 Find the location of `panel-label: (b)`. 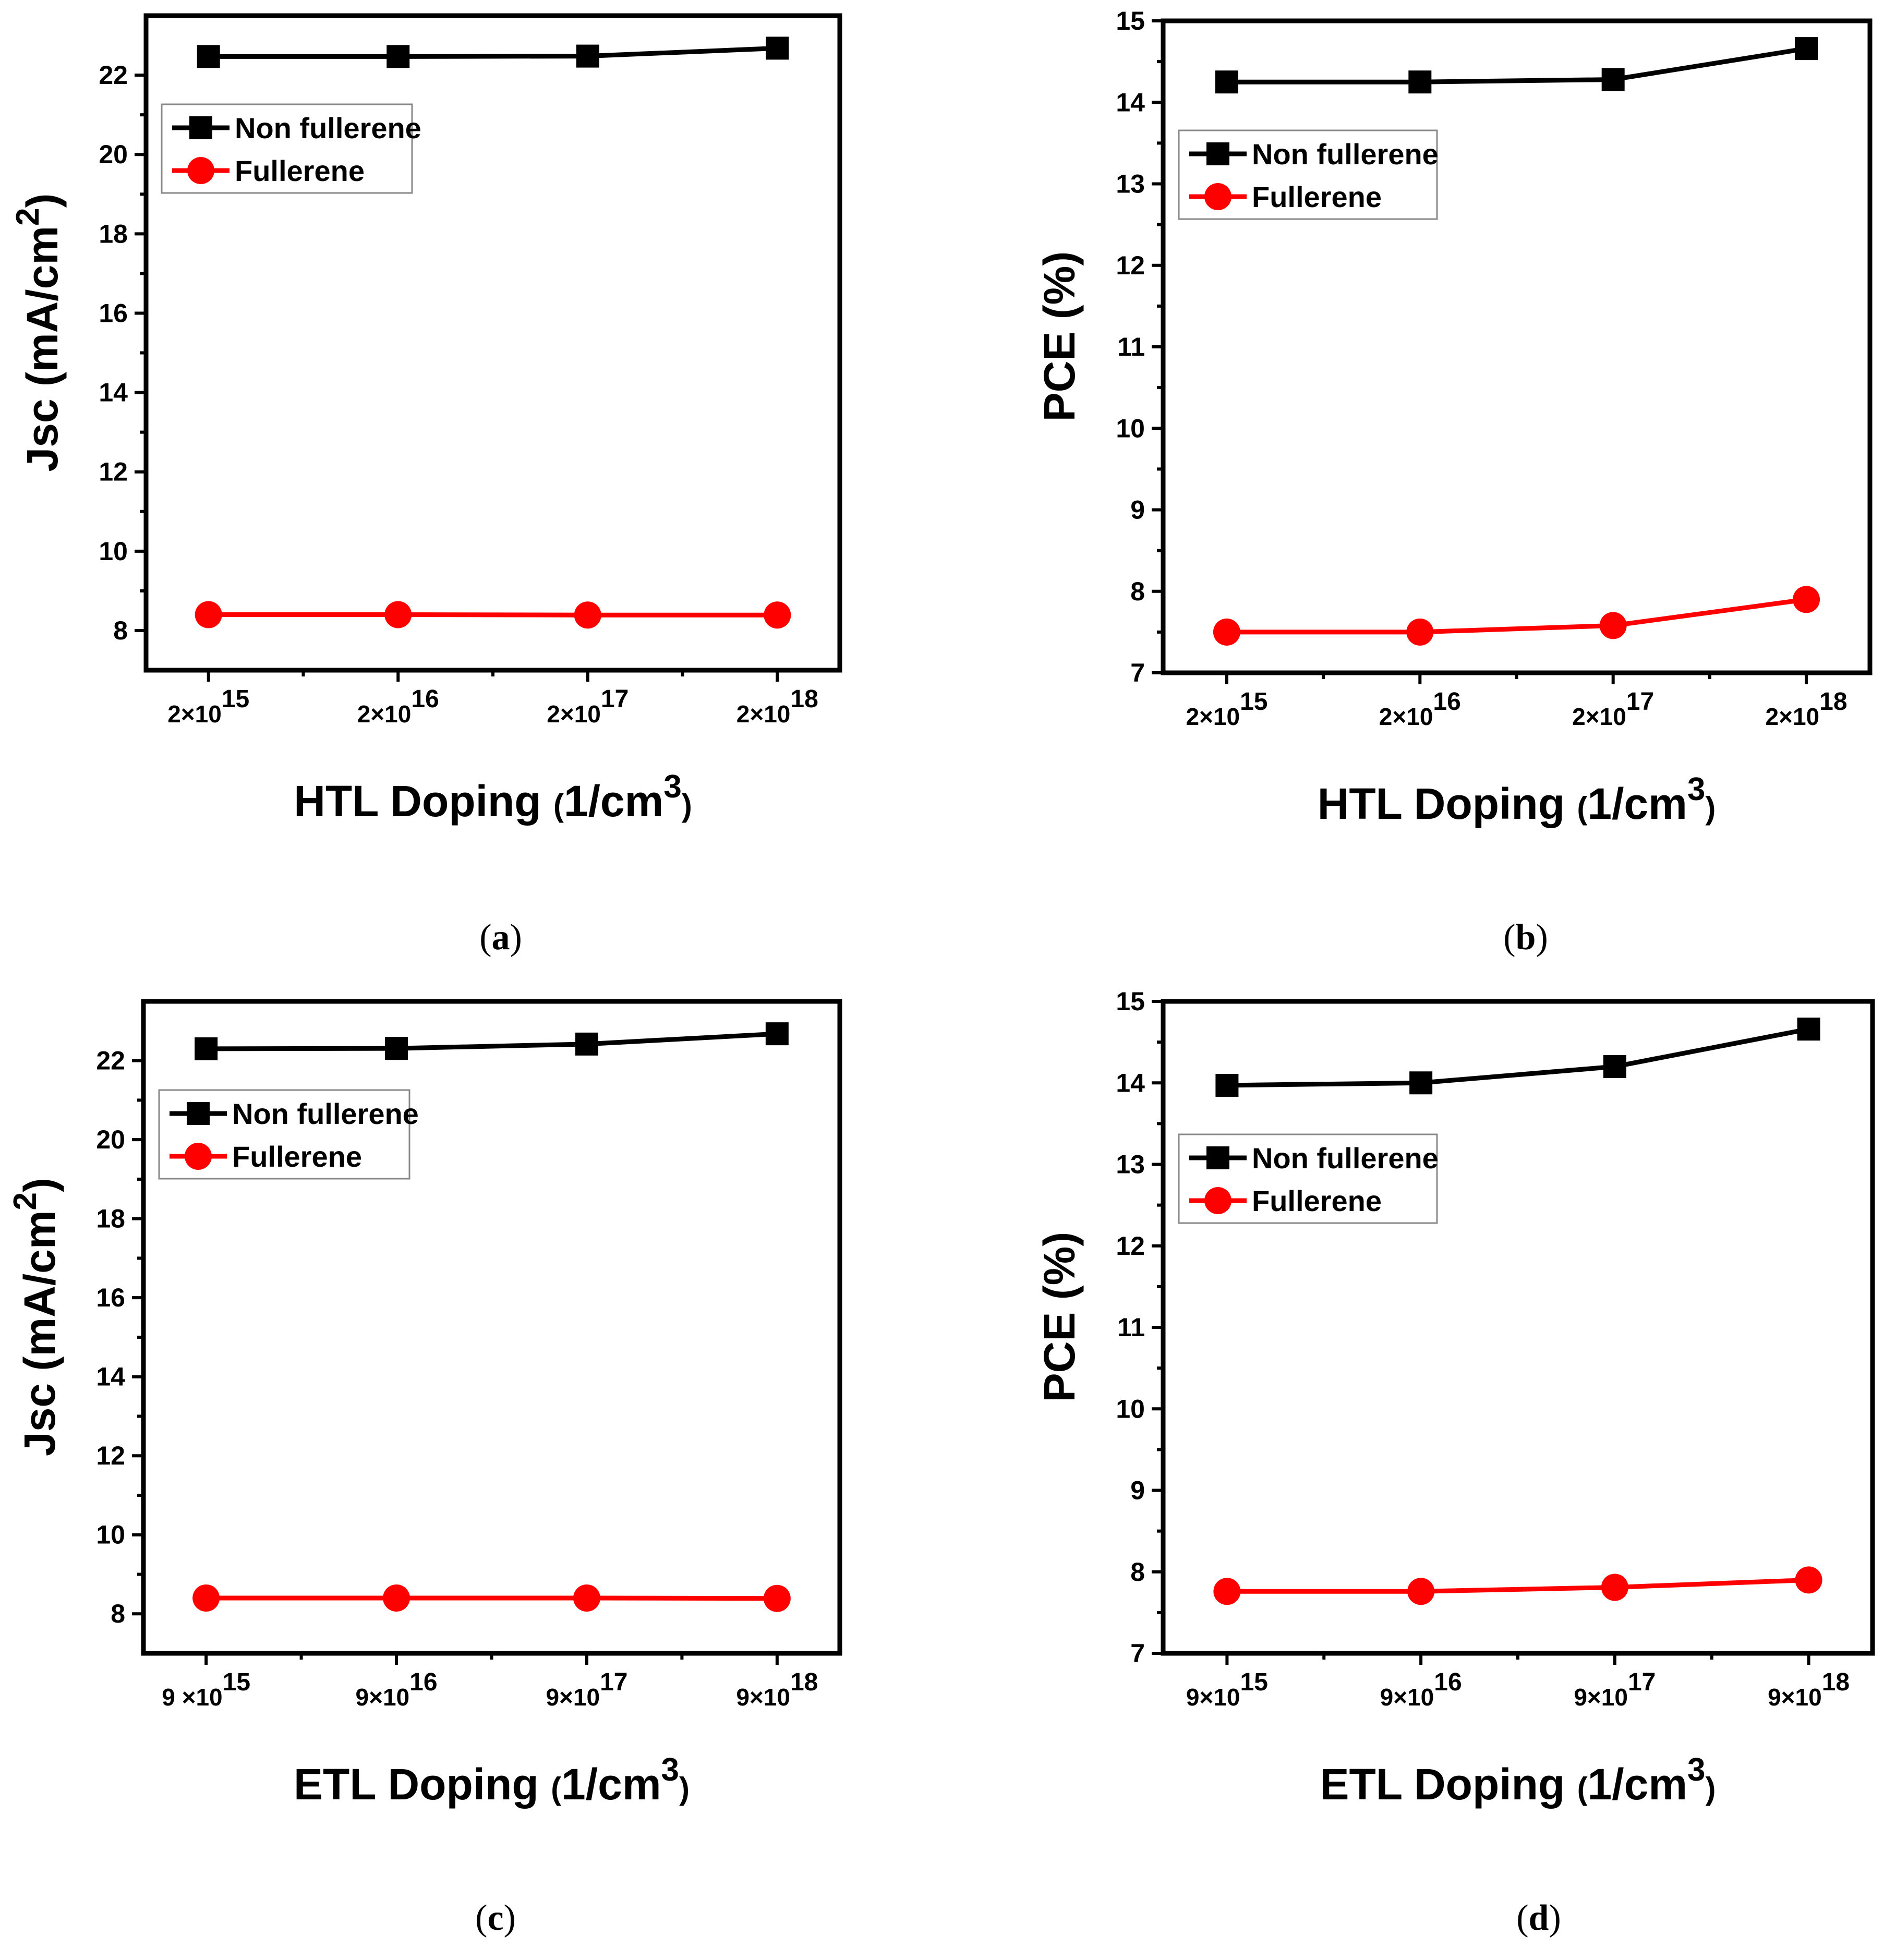

panel-label: (b) is located at coordinates (1525, 937).